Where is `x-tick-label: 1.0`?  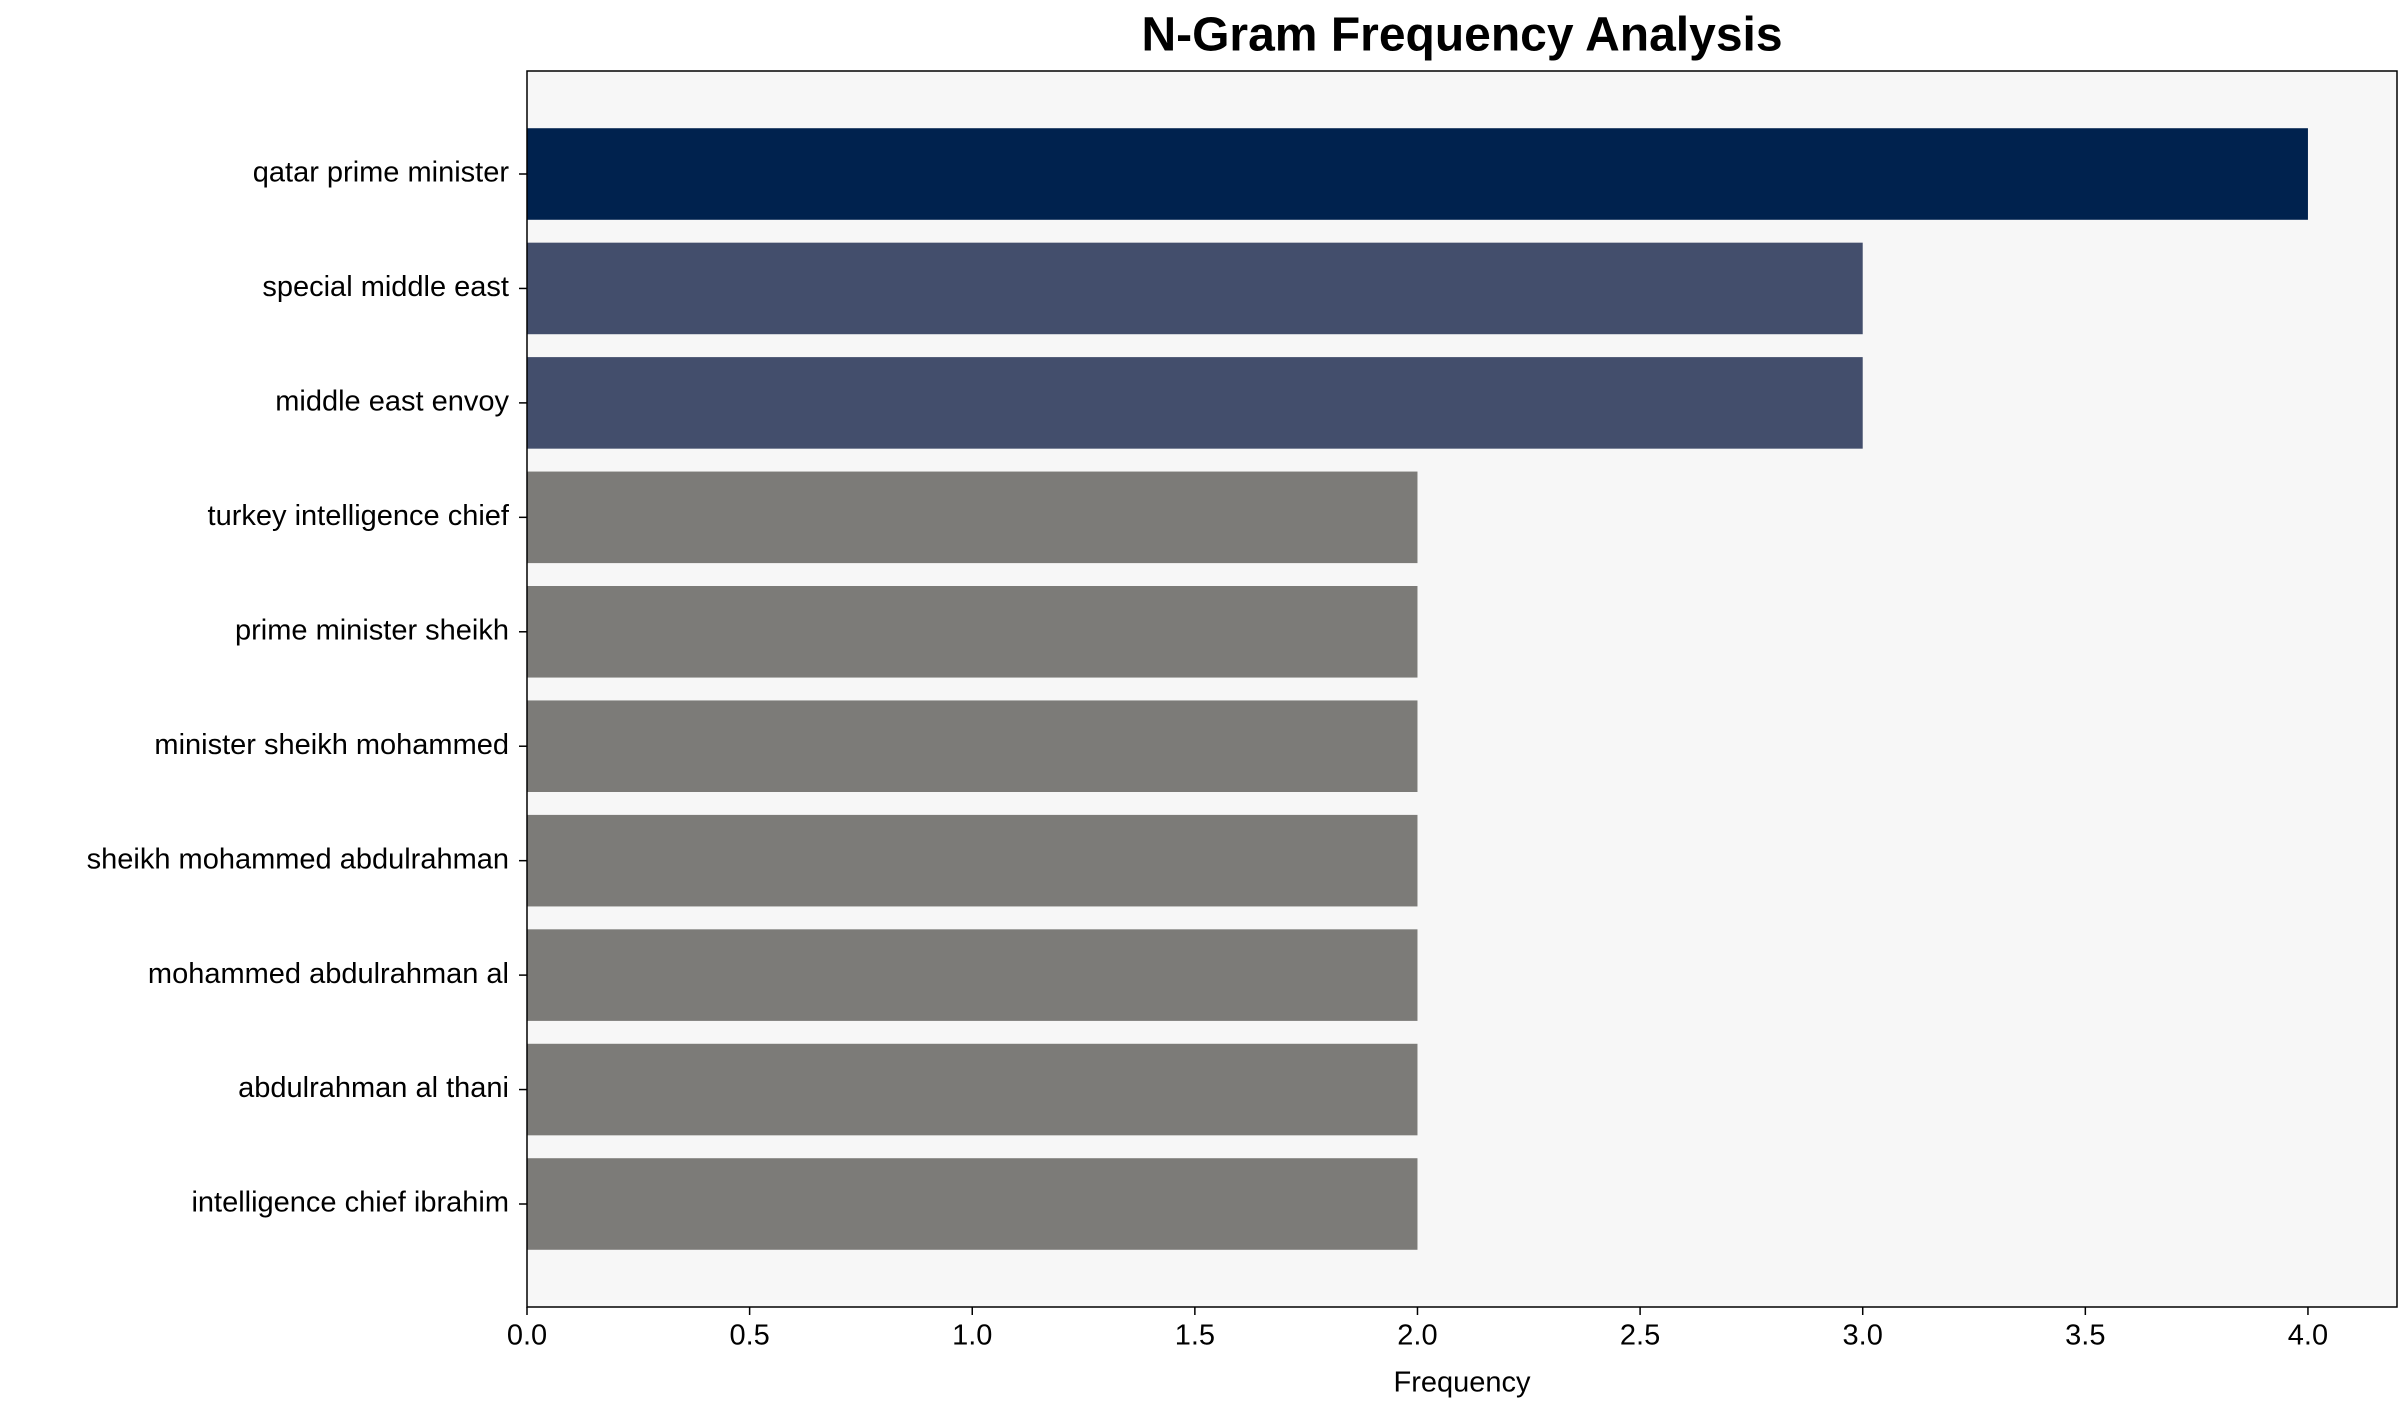
x-tick-label: 1.0 is located at coordinates (972, 1336).